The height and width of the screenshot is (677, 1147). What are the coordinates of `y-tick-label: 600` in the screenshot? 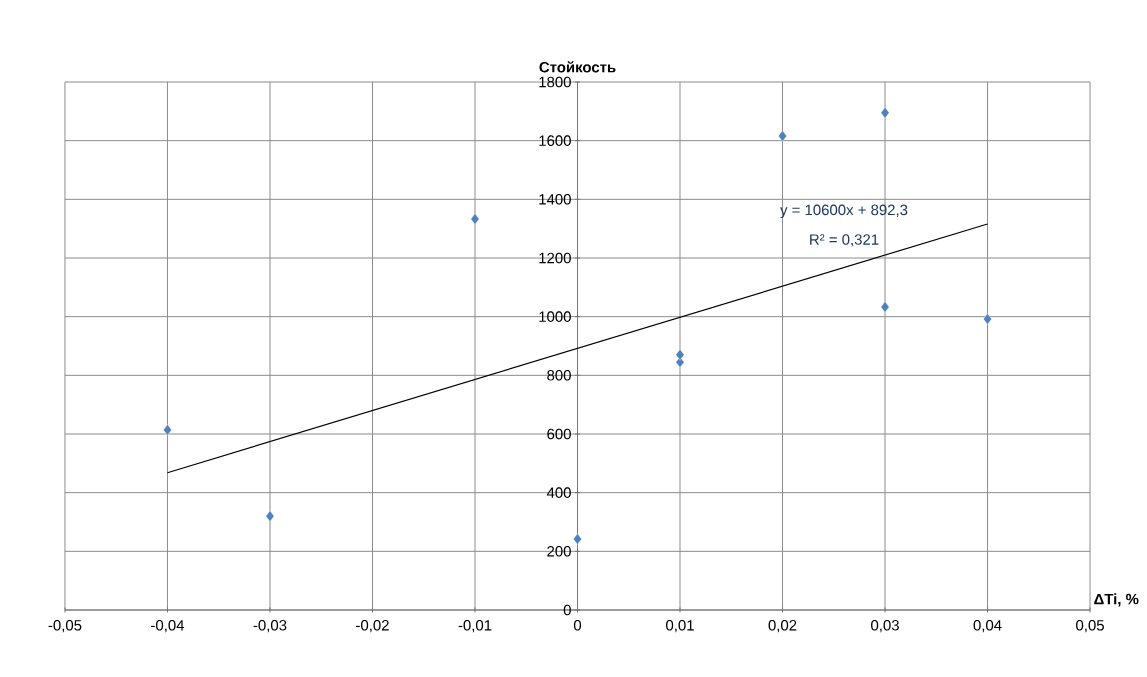 It's located at (559, 434).